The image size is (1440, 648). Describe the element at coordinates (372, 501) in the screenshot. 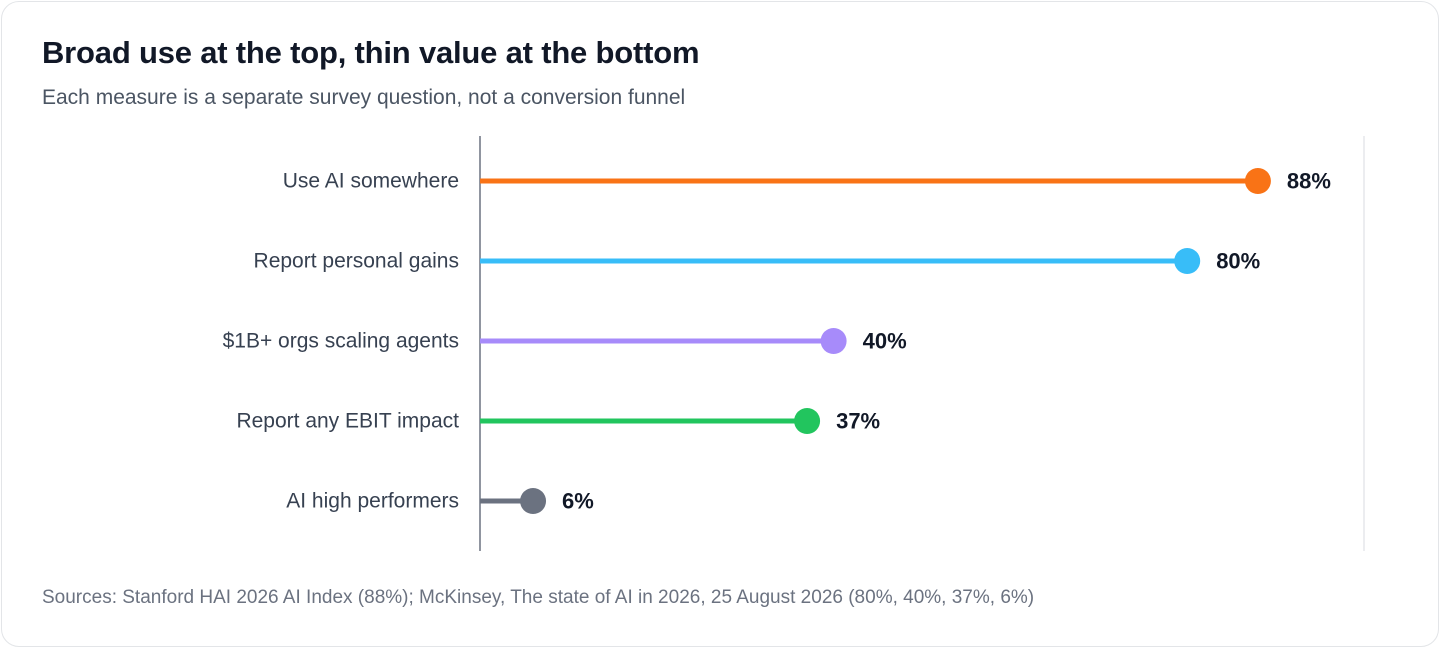

I see `category-label: AI high performers` at that location.